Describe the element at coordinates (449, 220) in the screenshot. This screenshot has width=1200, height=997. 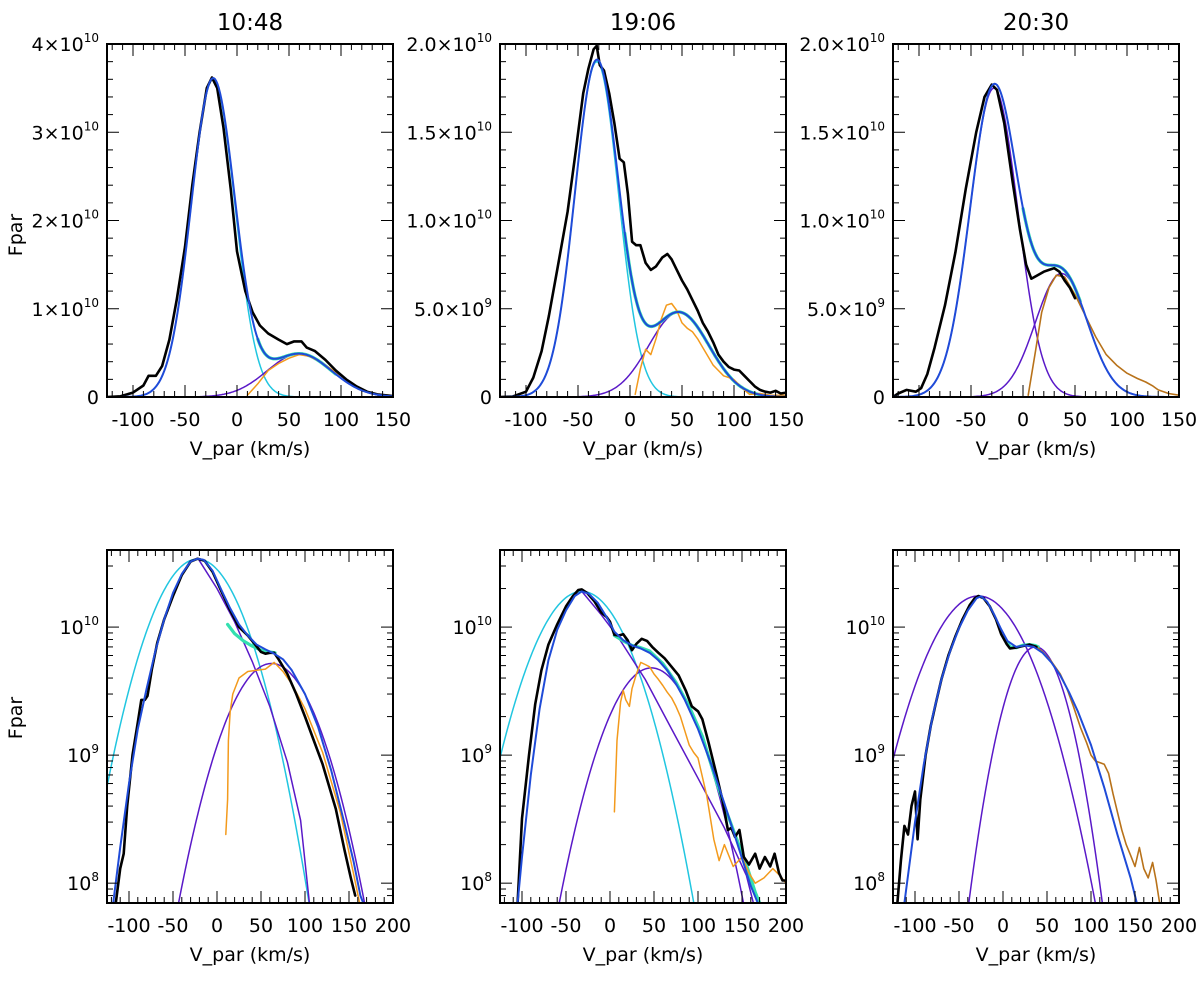
I see `y-tick-label: 1.0×10¹⁰` at that location.